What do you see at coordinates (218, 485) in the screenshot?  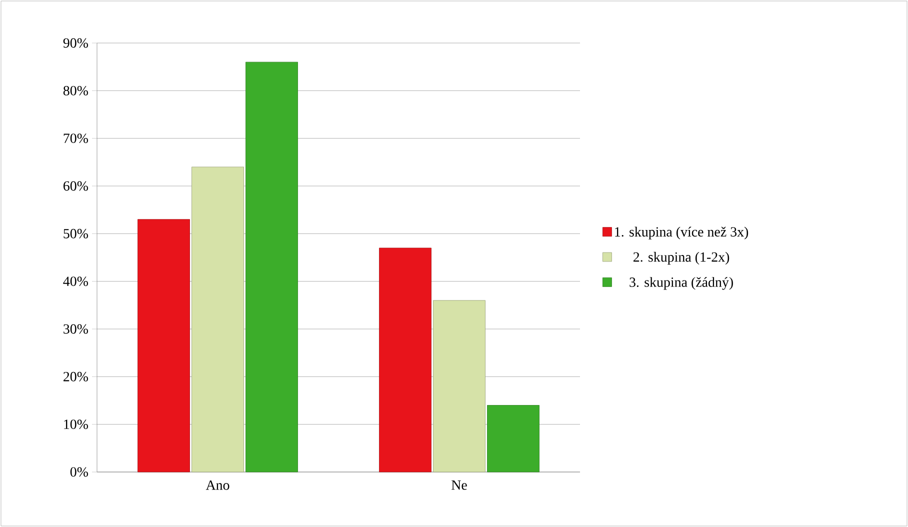 I see `x-tick-label: Ano` at bounding box center [218, 485].